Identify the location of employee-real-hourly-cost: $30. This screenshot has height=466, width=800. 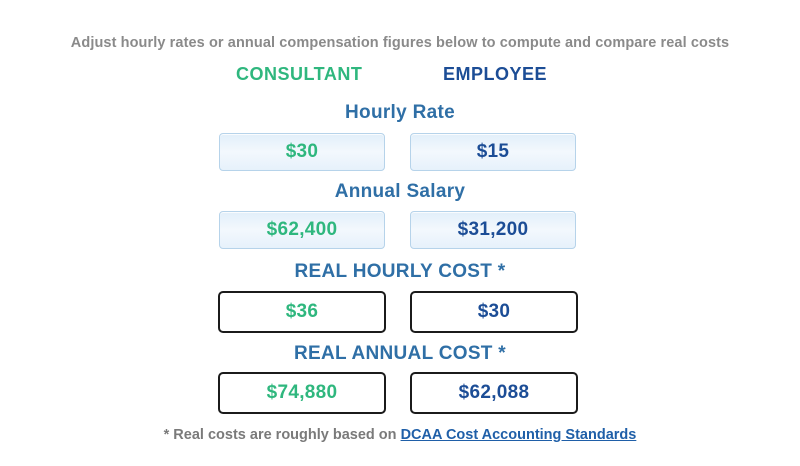
(494, 312).